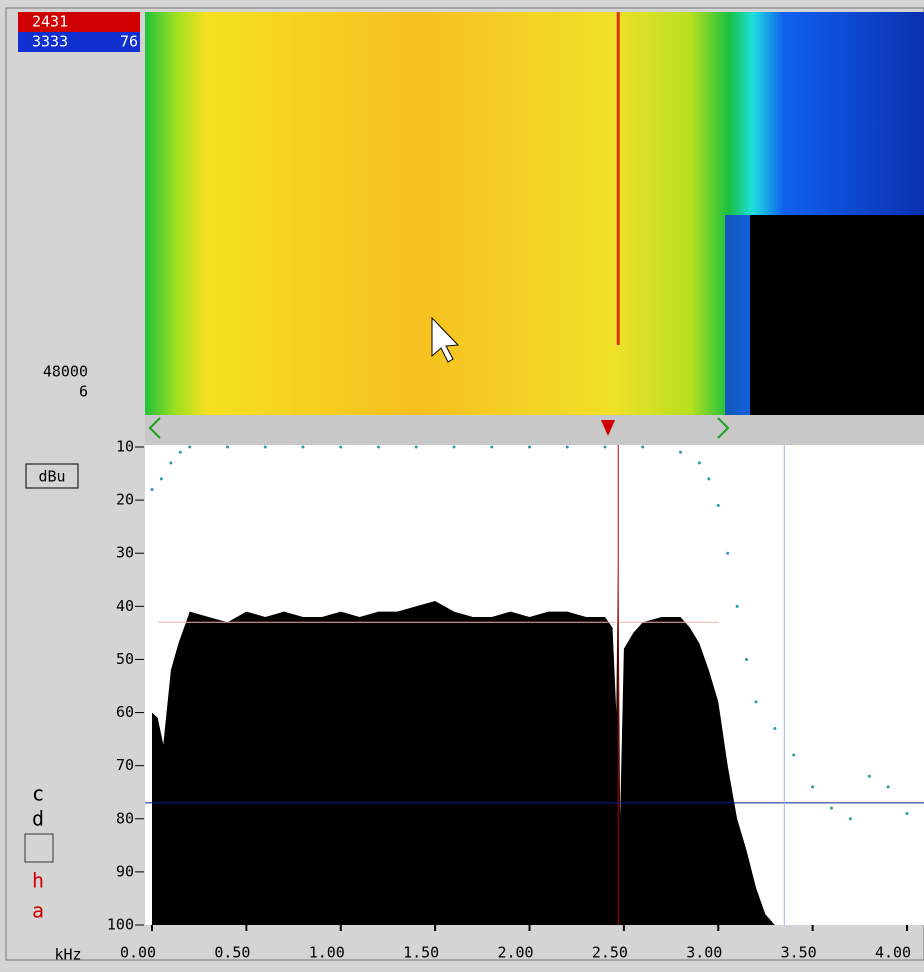  What do you see at coordinates (125, 447) in the screenshot?
I see `y-tick-label: 10` at bounding box center [125, 447].